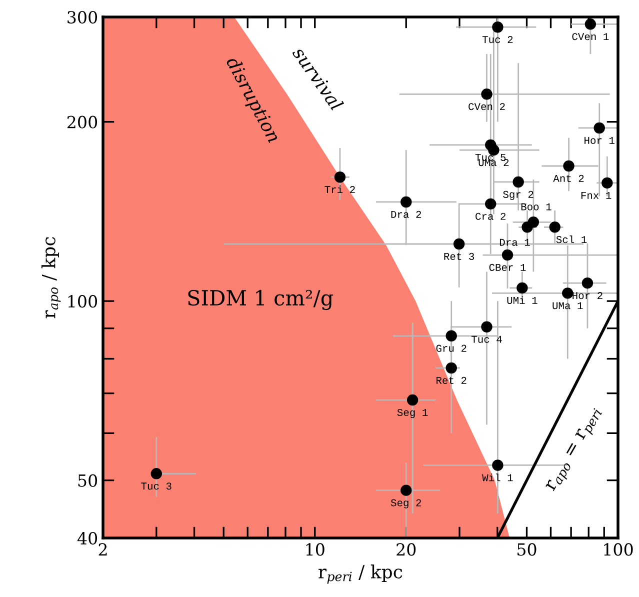 The height and width of the screenshot is (597, 639). I want to click on x-tick-label: 20, so click(406, 549).